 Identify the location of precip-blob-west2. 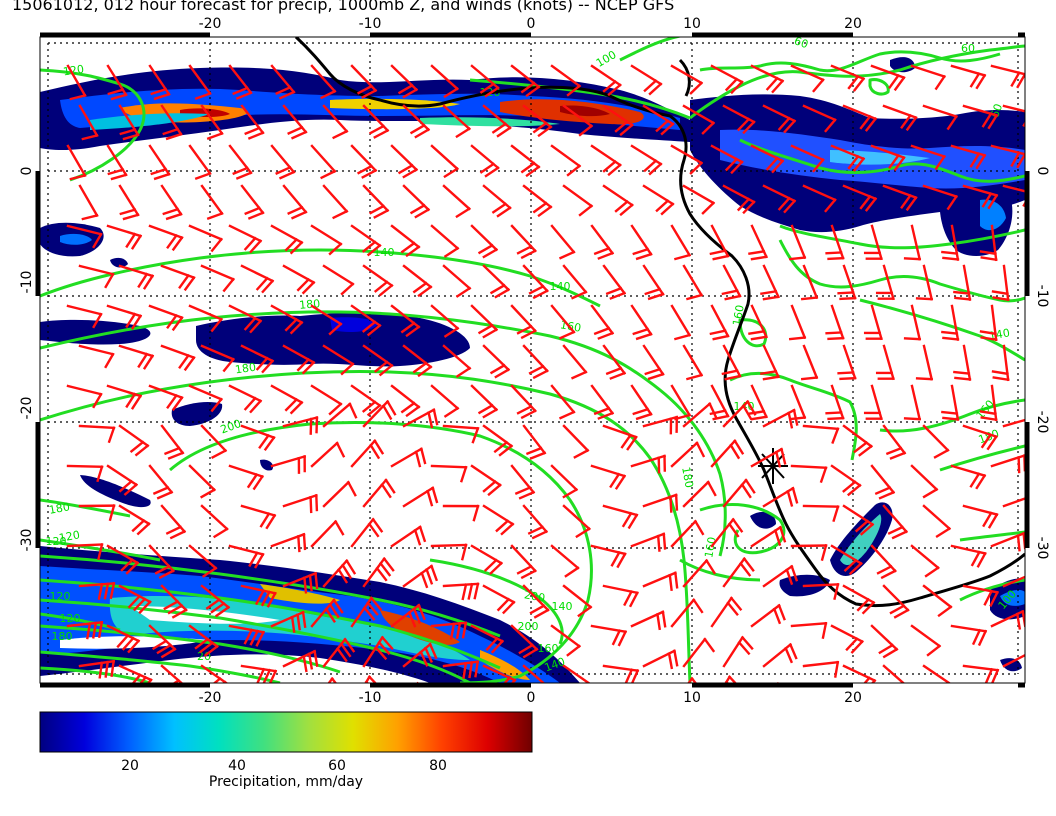
(119, 262).